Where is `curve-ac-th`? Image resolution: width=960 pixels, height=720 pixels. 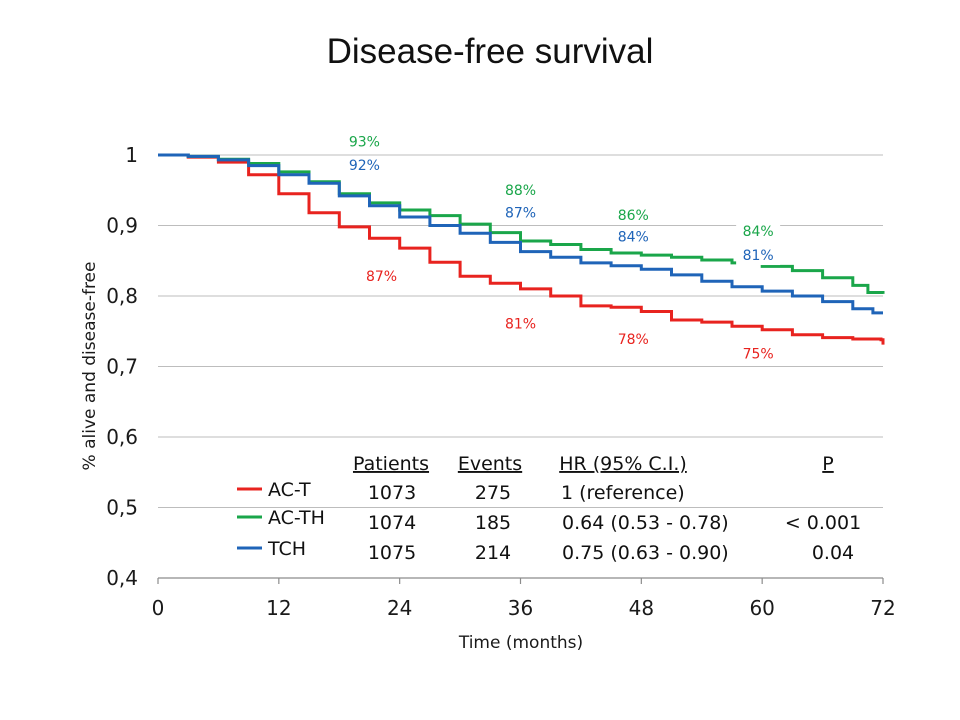
curve-ac-th is located at coordinates (521, 223).